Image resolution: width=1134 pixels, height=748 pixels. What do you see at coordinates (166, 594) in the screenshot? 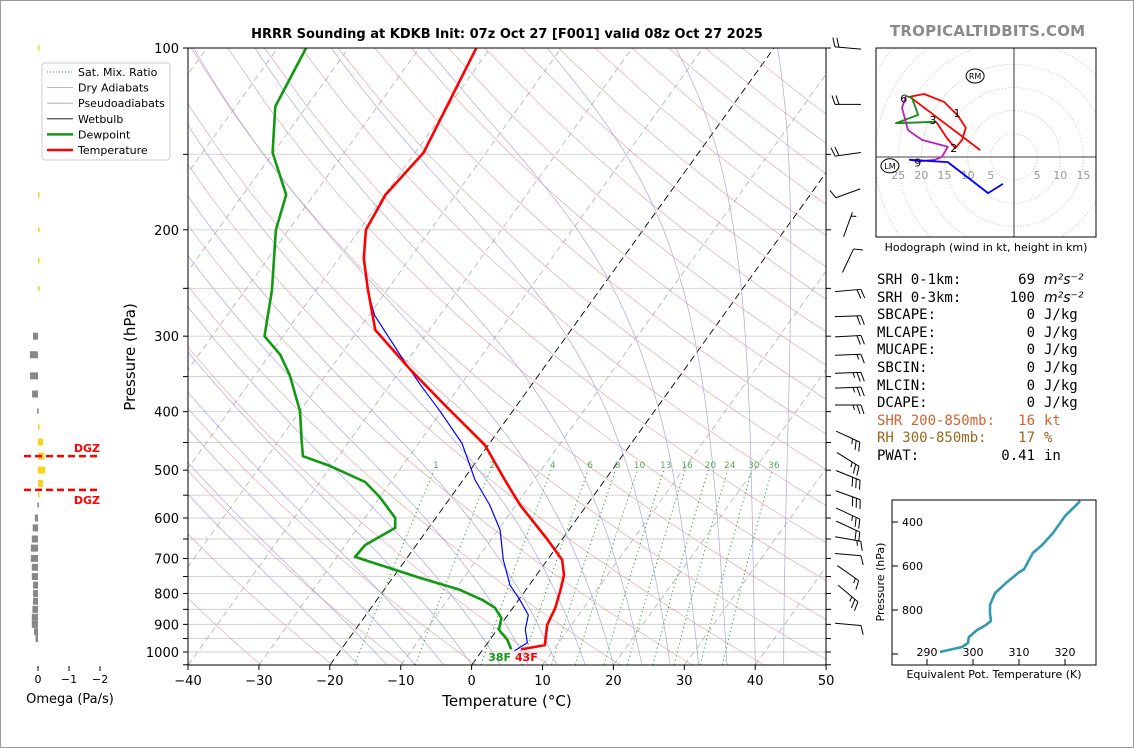
I see `y-tick-label: 800` at bounding box center [166, 594].